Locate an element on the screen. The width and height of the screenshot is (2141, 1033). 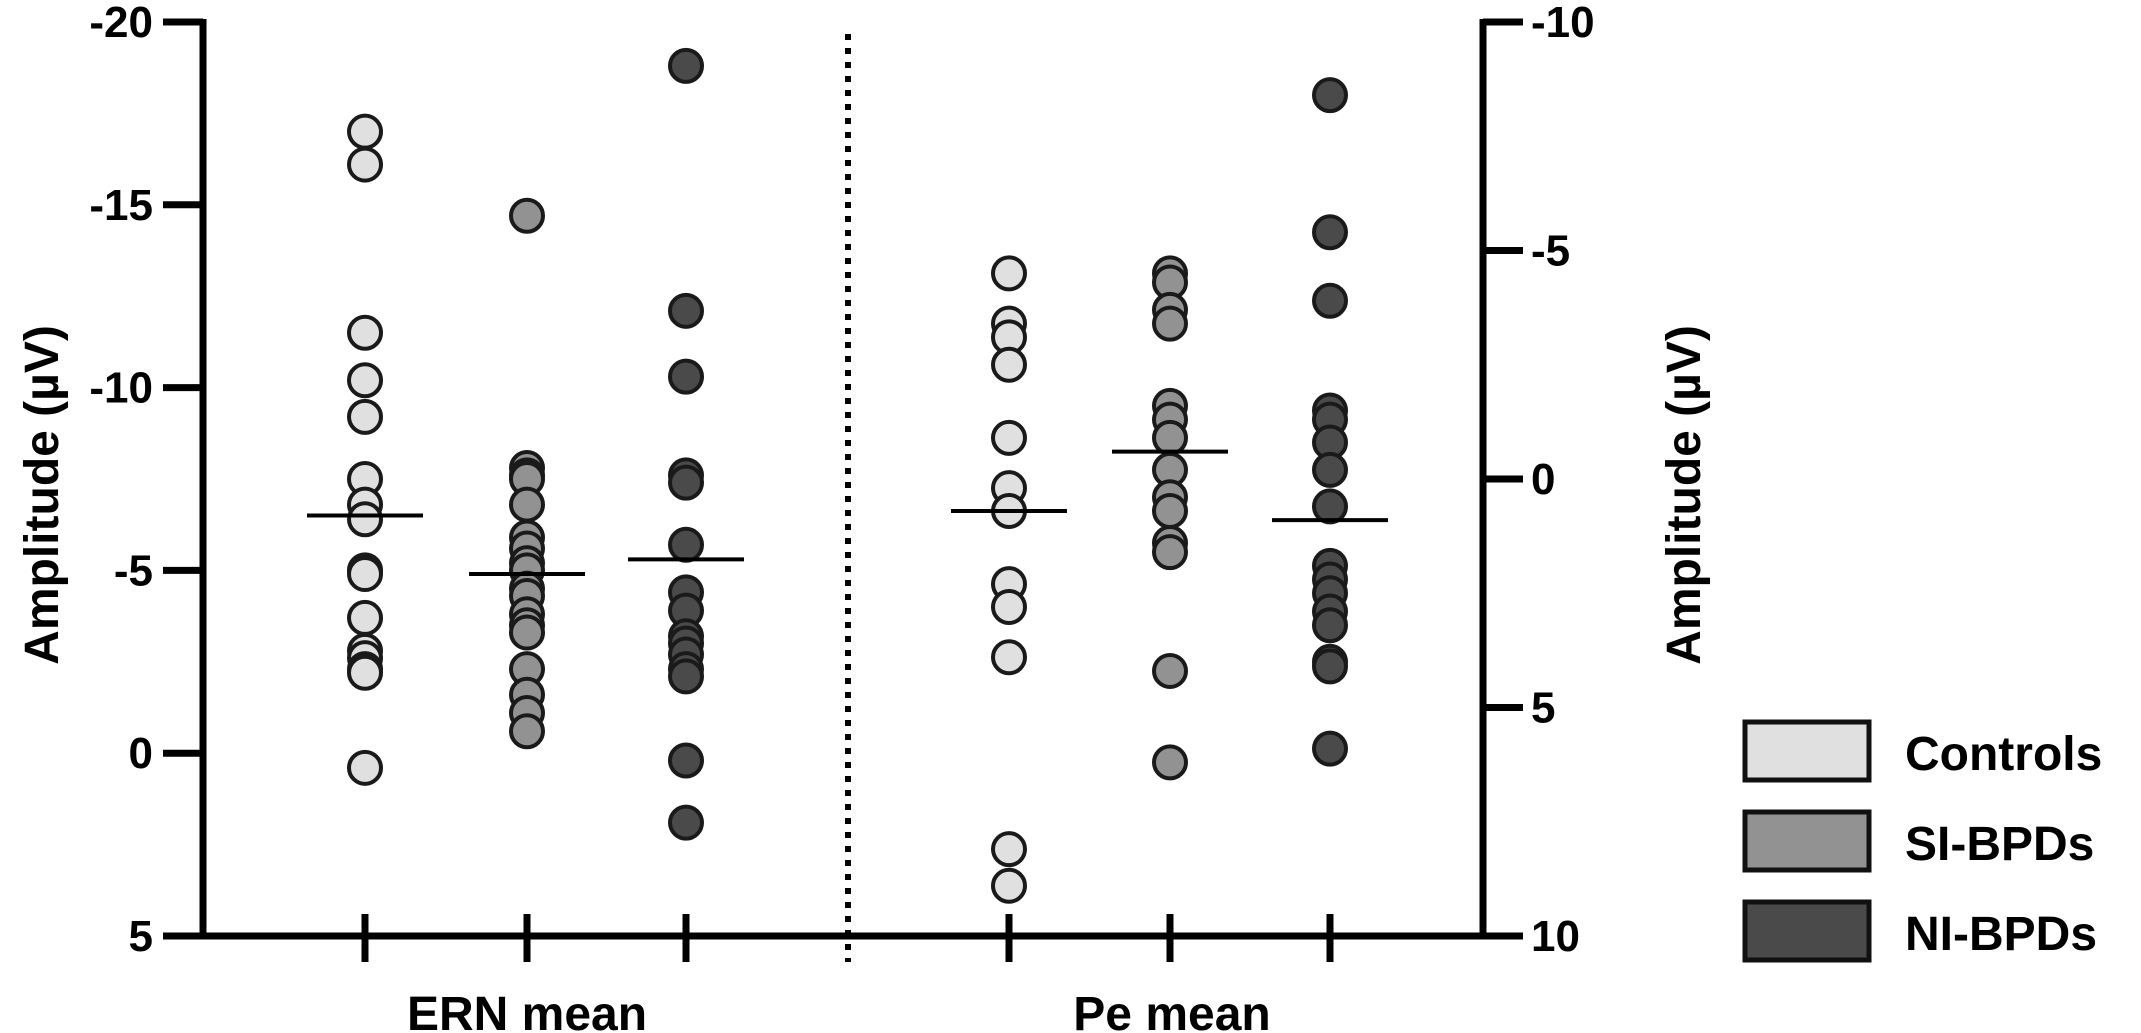
legend-item-si-bpds: SI-BPDs is located at coordinates (1918, 841).